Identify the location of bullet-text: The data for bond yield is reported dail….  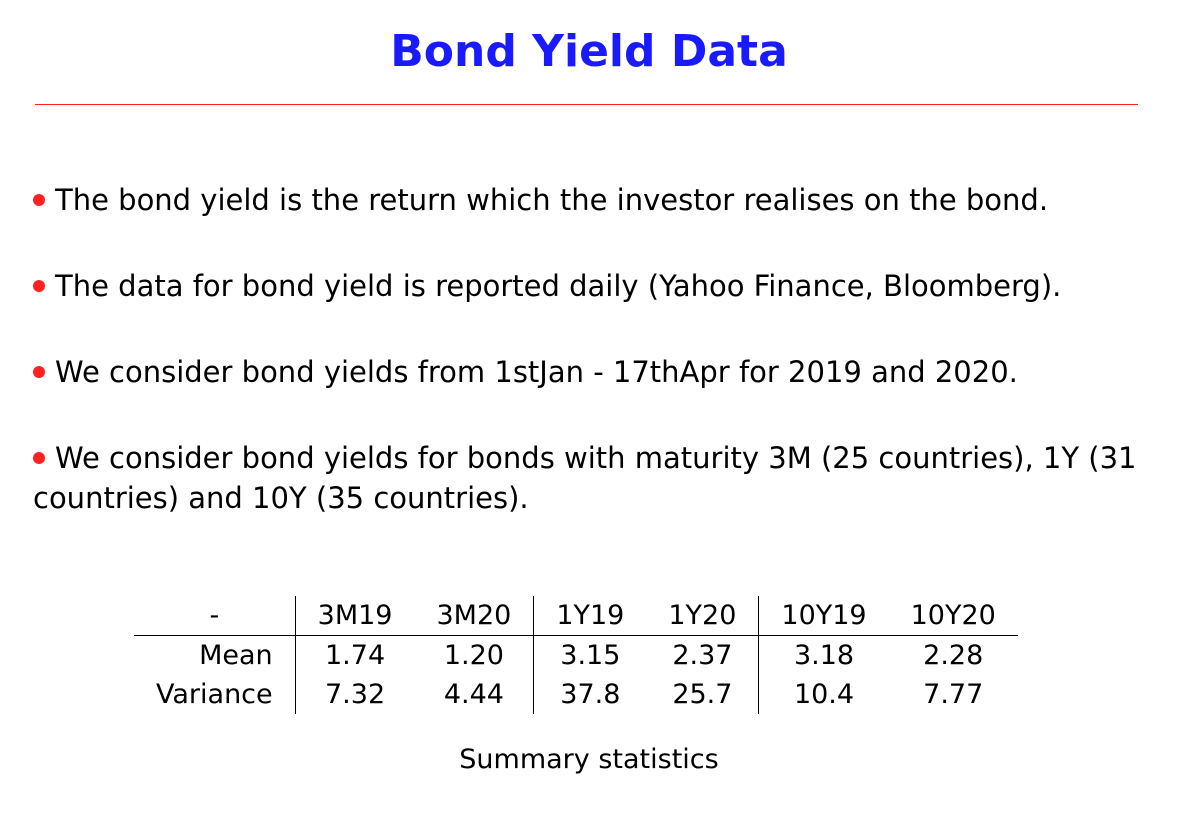
(558, 286).